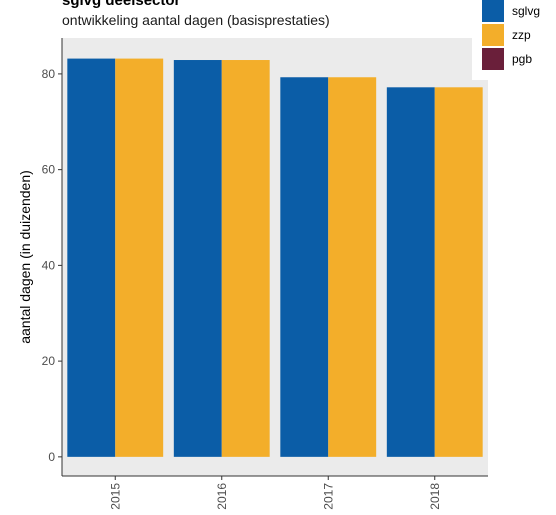 This screenshot has height=515, width=556. I want to click on legend-label-sglvg: sglvg, so click(526, 11).